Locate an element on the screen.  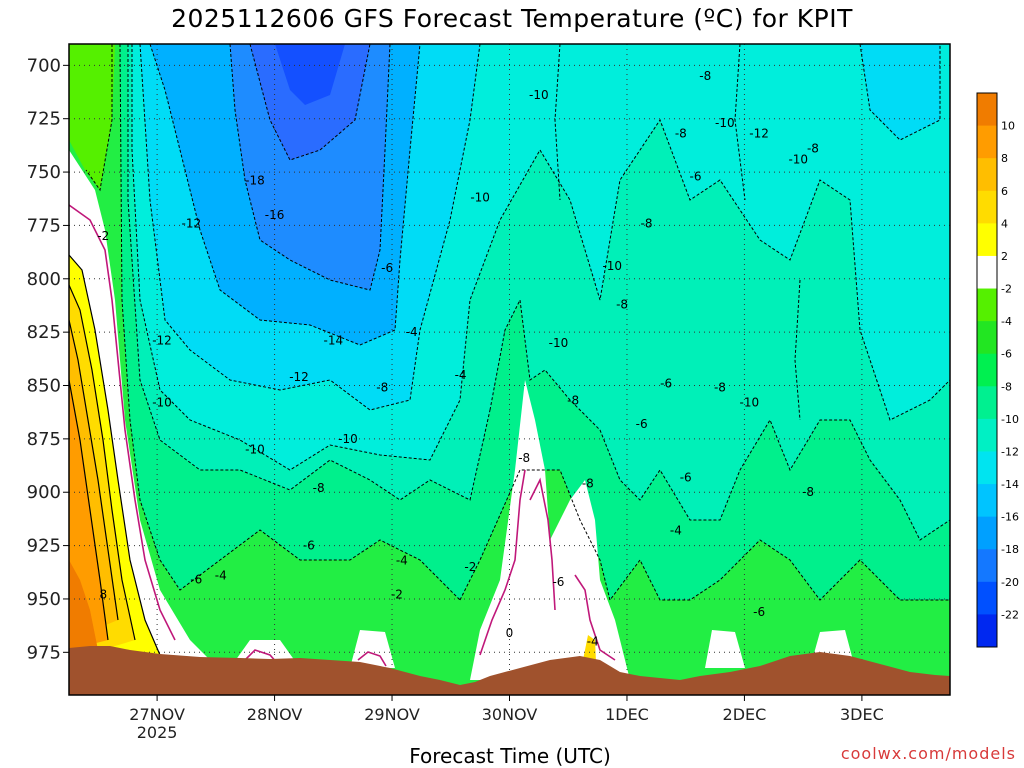
colorbar-frame is located at coordinates (987, 370).